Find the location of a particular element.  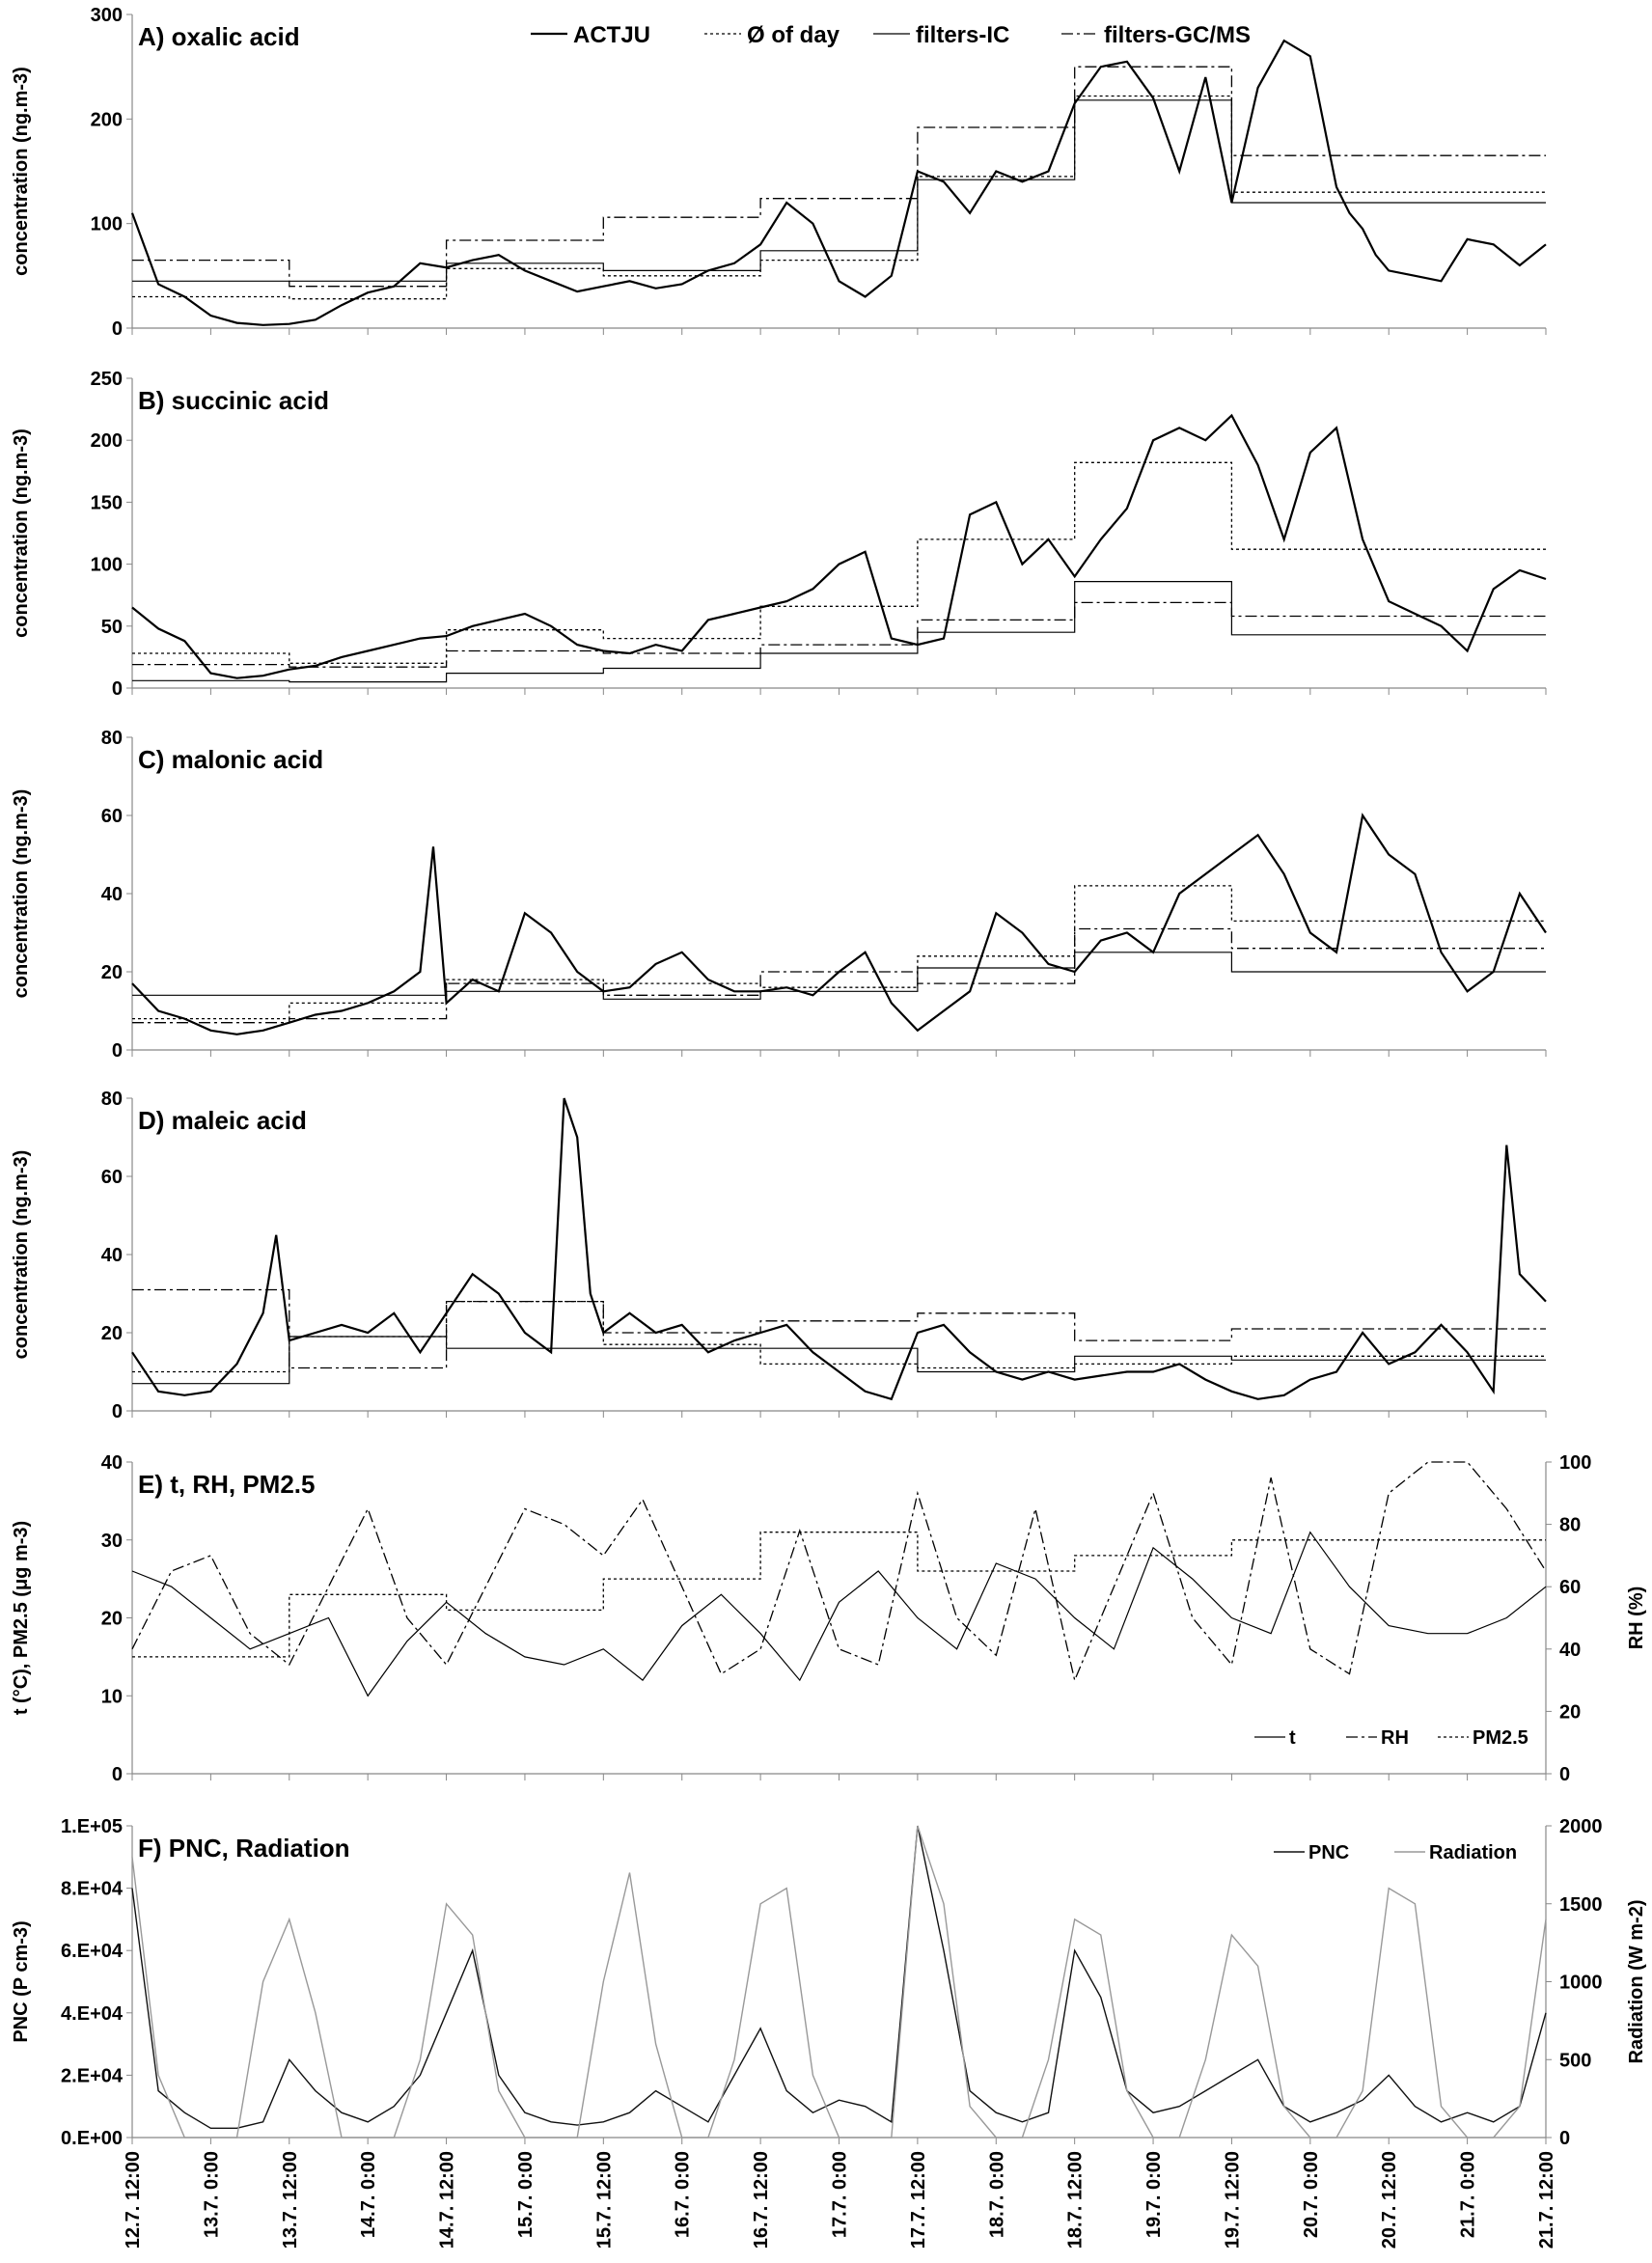

legend-label: filters-IC is located at coordinates (962, 35).